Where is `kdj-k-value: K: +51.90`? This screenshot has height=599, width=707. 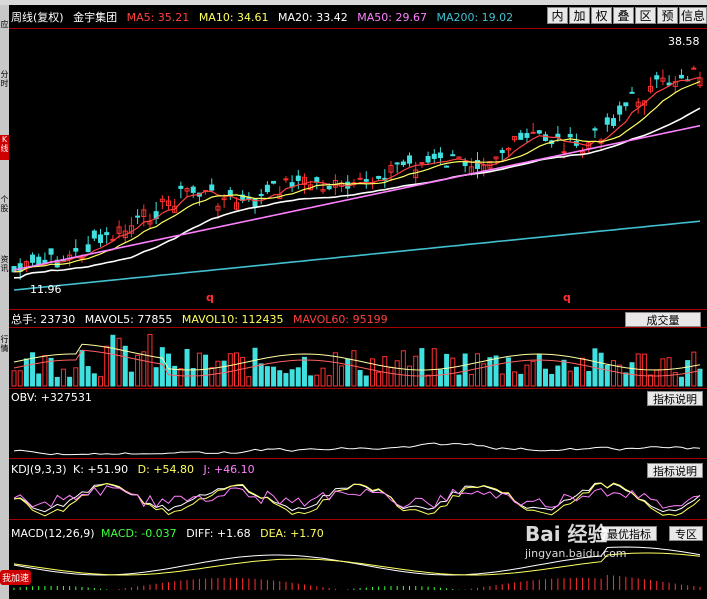
kdj-k-value: K: +51.90 is located at coordinates (101, 469).